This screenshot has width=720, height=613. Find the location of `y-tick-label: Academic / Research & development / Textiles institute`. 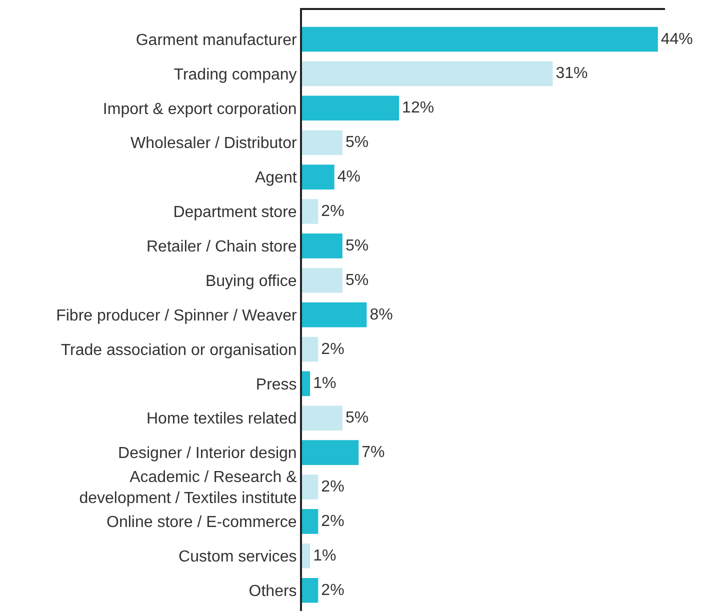

y-tick-label: Academic / Research & development / Textiles institute is located at coordinates (188, 488).